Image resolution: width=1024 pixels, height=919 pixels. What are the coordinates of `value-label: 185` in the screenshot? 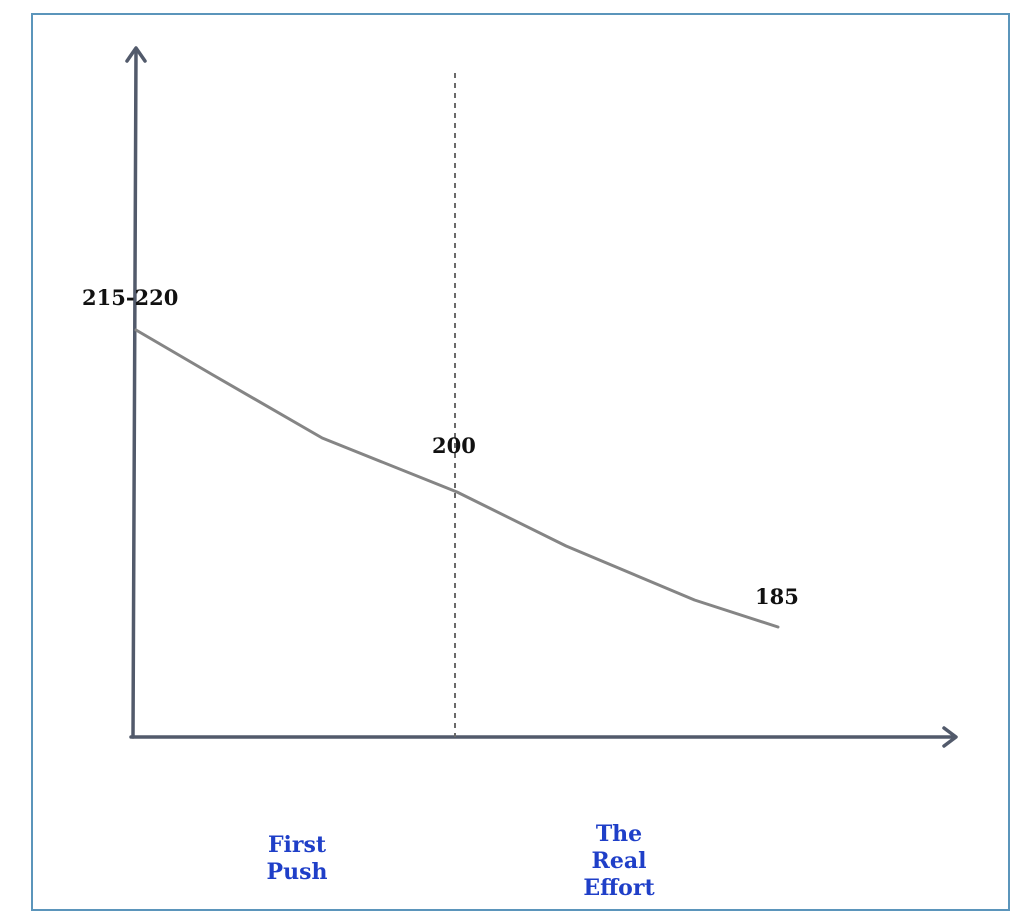 It's located at (777, 596).